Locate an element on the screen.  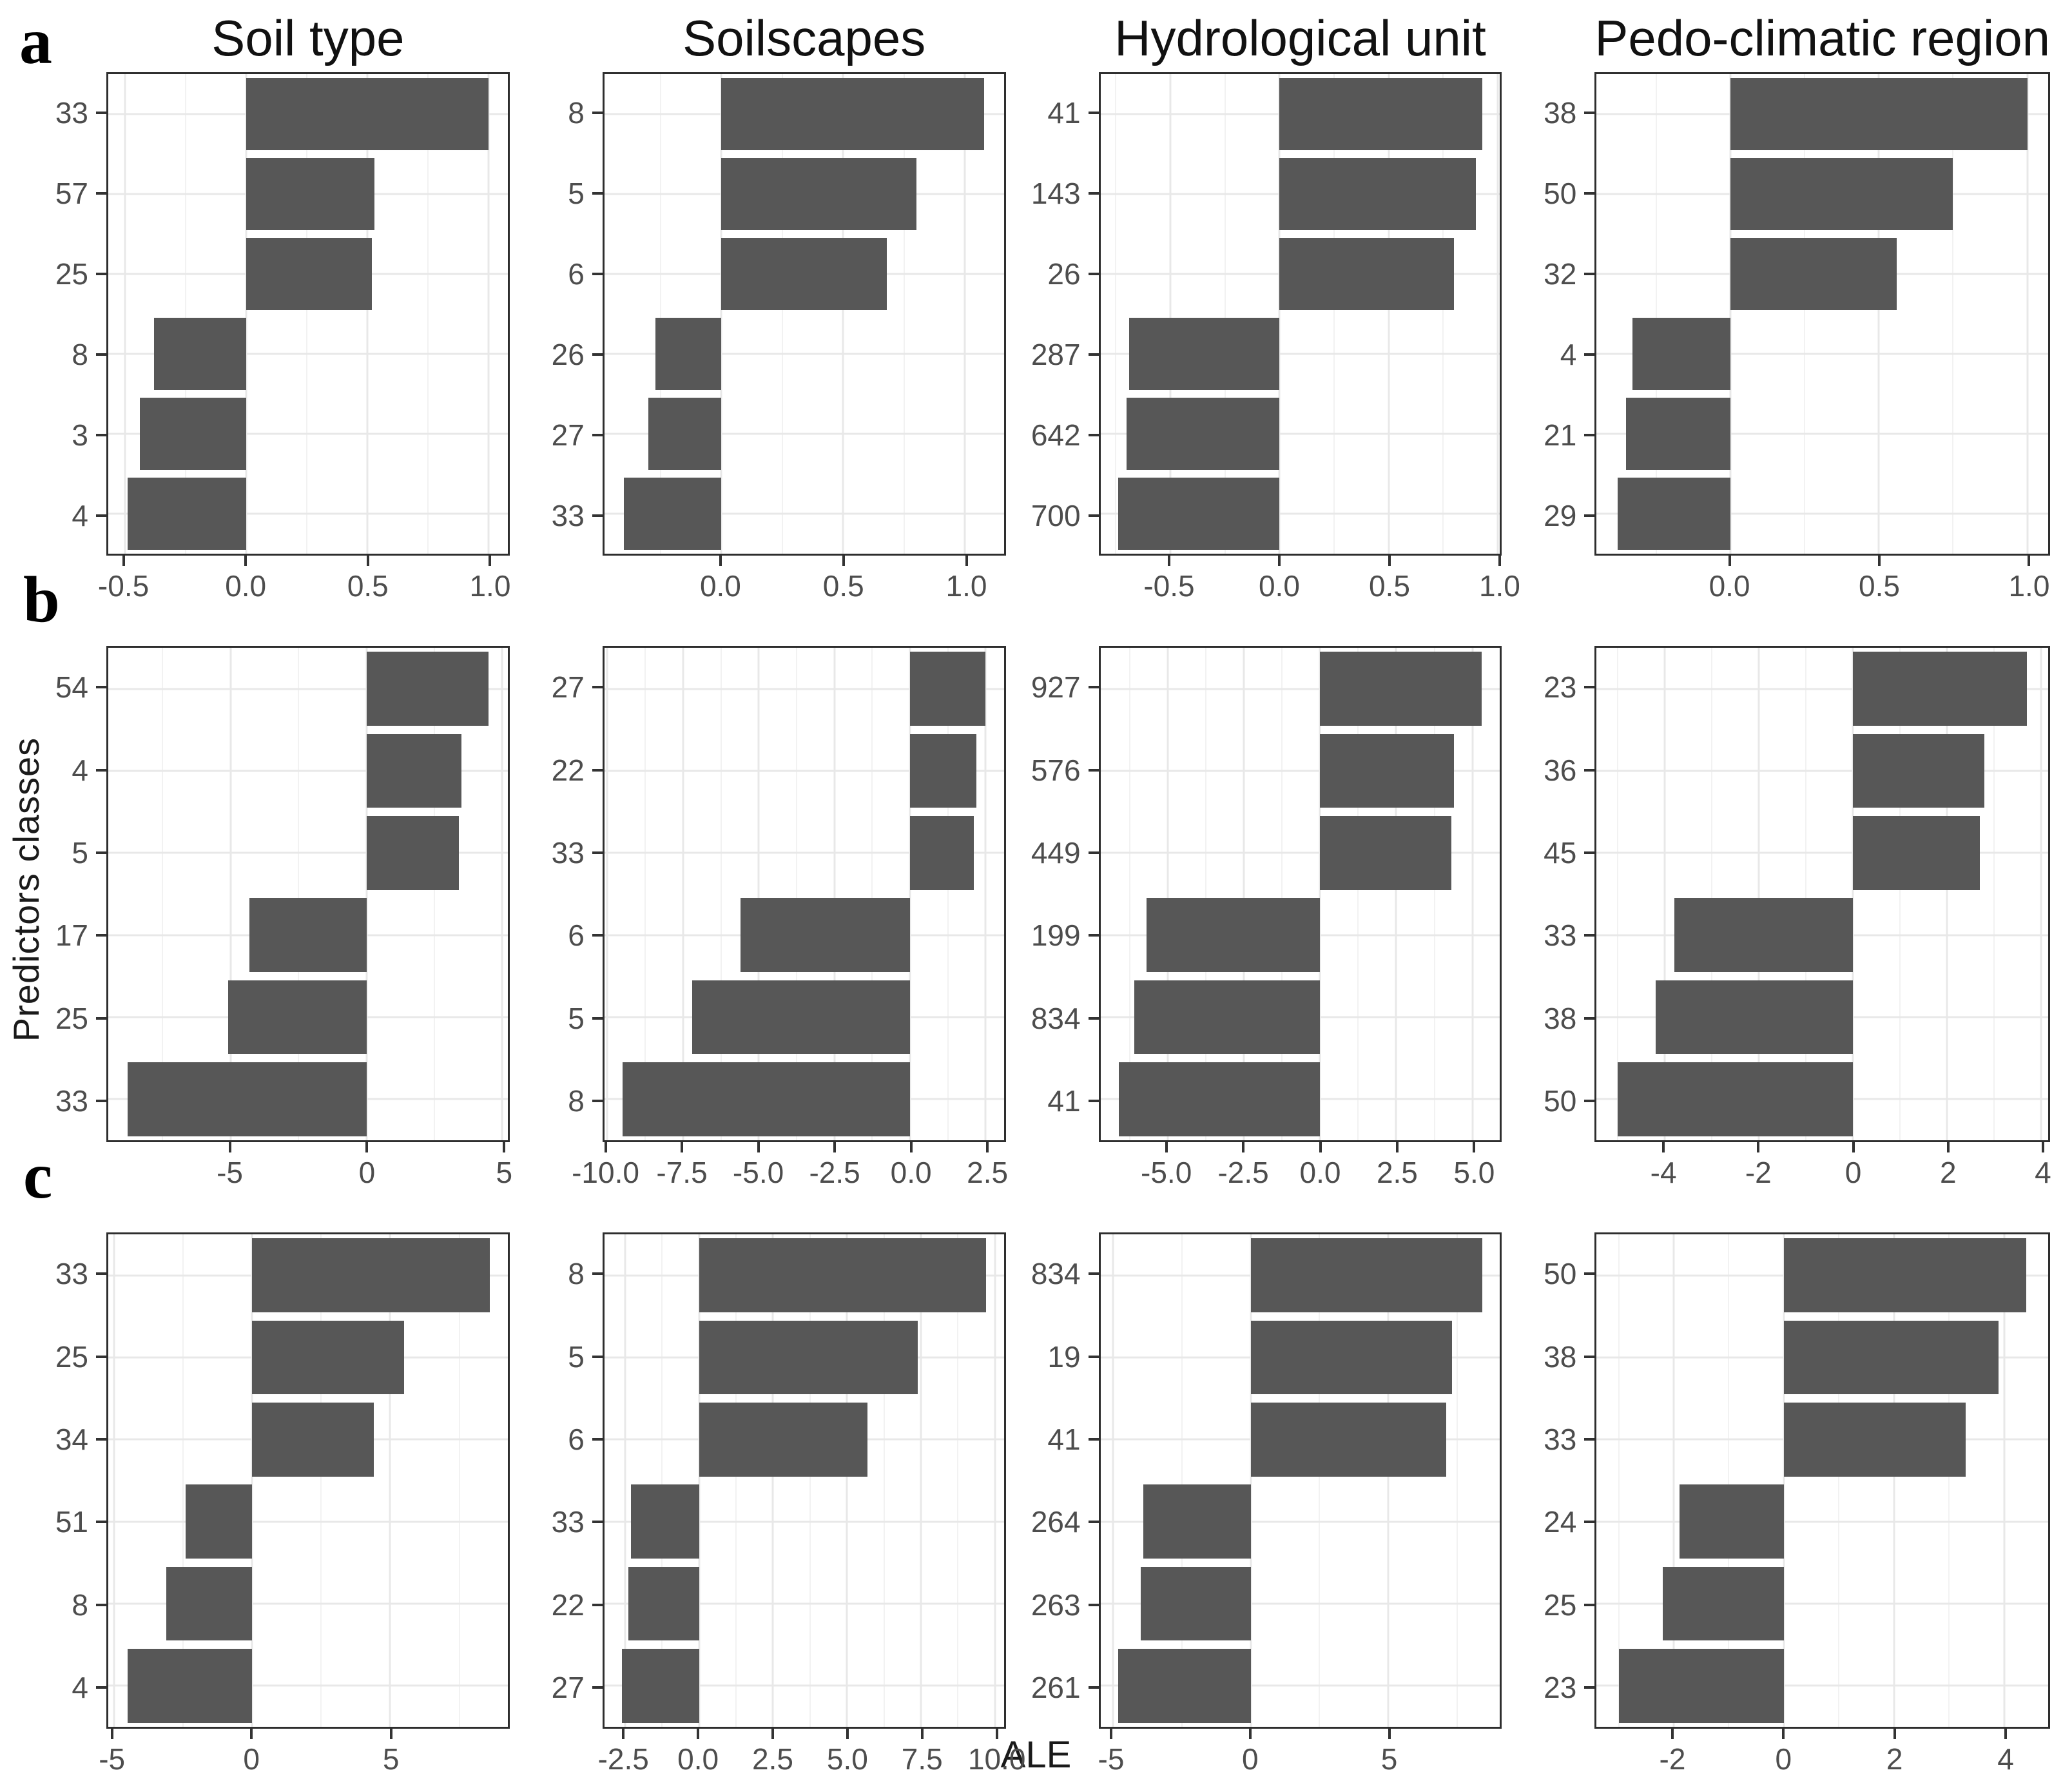
x-axis-ticks: -4 -2 0 2 4 is located at coordinates (1822, 1167).